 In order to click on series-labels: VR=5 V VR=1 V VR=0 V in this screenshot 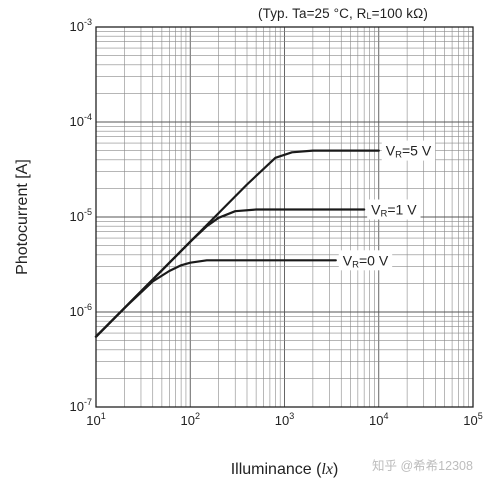, I will do `click(387, 205)`.